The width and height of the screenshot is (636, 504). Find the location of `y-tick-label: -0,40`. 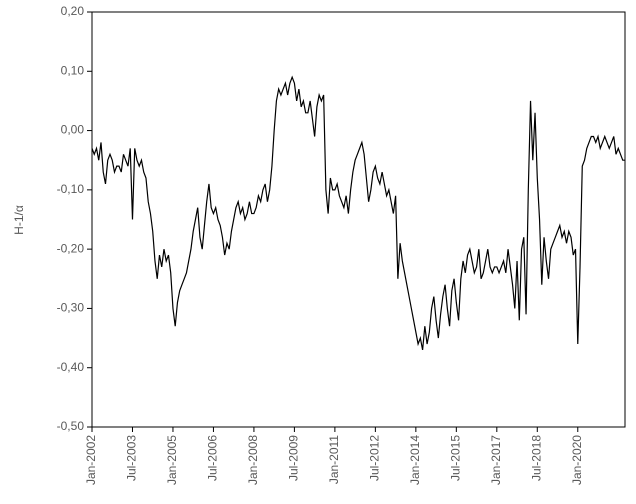

y-tick-label: -0,40 is located at coordinates (71, 367).